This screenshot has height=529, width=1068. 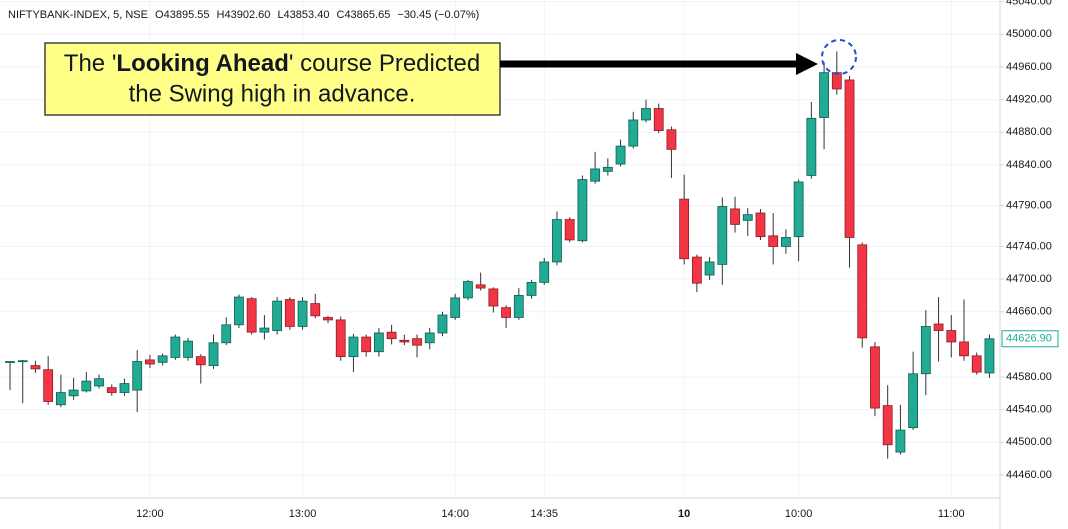 What do you see at coordinates (839, 57) in the screenshot?
I see `highlight-circle` at bounding box center [839, 57].